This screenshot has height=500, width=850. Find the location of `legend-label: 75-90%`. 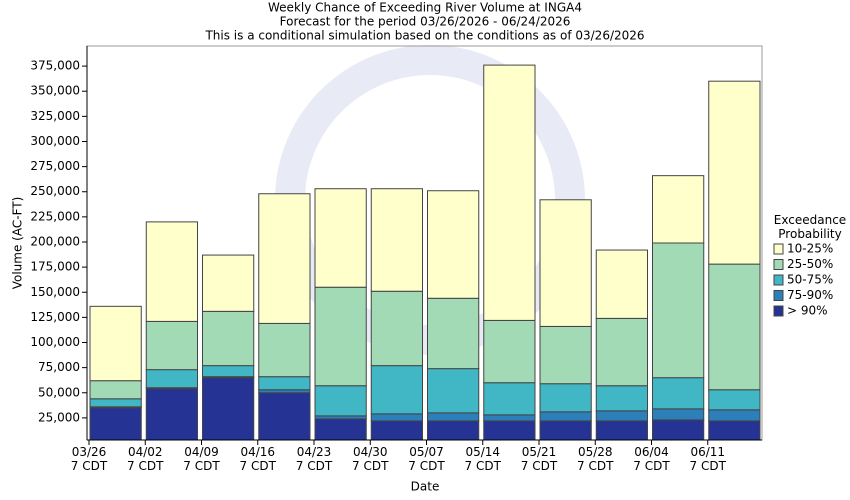

legend-label: 75-90% is located at coordinates (810, 295).